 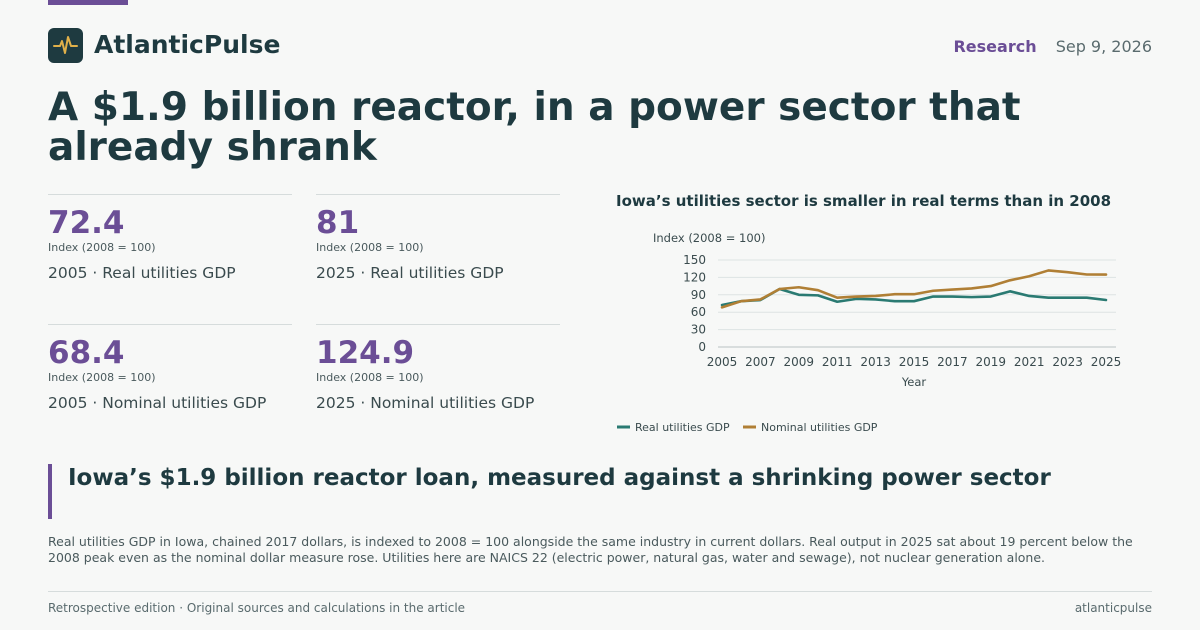 What do you see at coordinates (410, 273) in the screenshot?
I see `stat-label: 2025 · Real utilities GDP` at bounding box center [410, 273].